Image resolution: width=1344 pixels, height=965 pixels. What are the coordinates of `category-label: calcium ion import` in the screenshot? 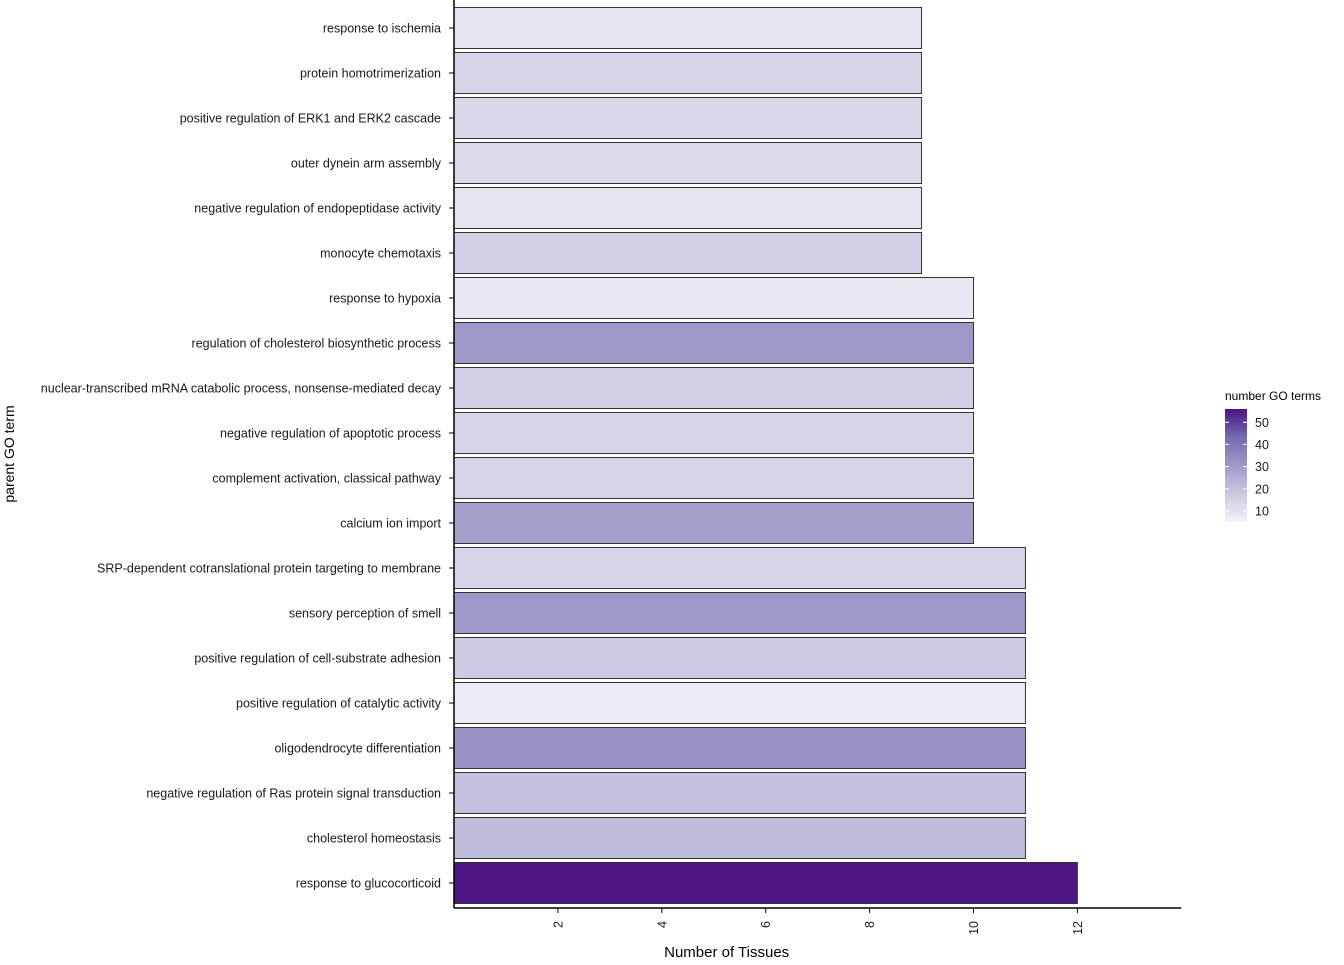 It's located at (390, 524).